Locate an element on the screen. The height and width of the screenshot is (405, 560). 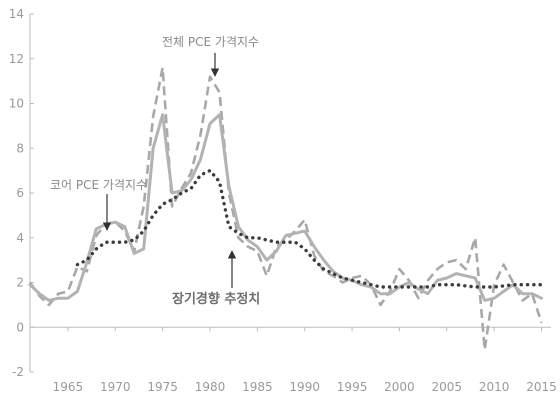
x-tick-label: 2005 is located at coordinates (447, 387).